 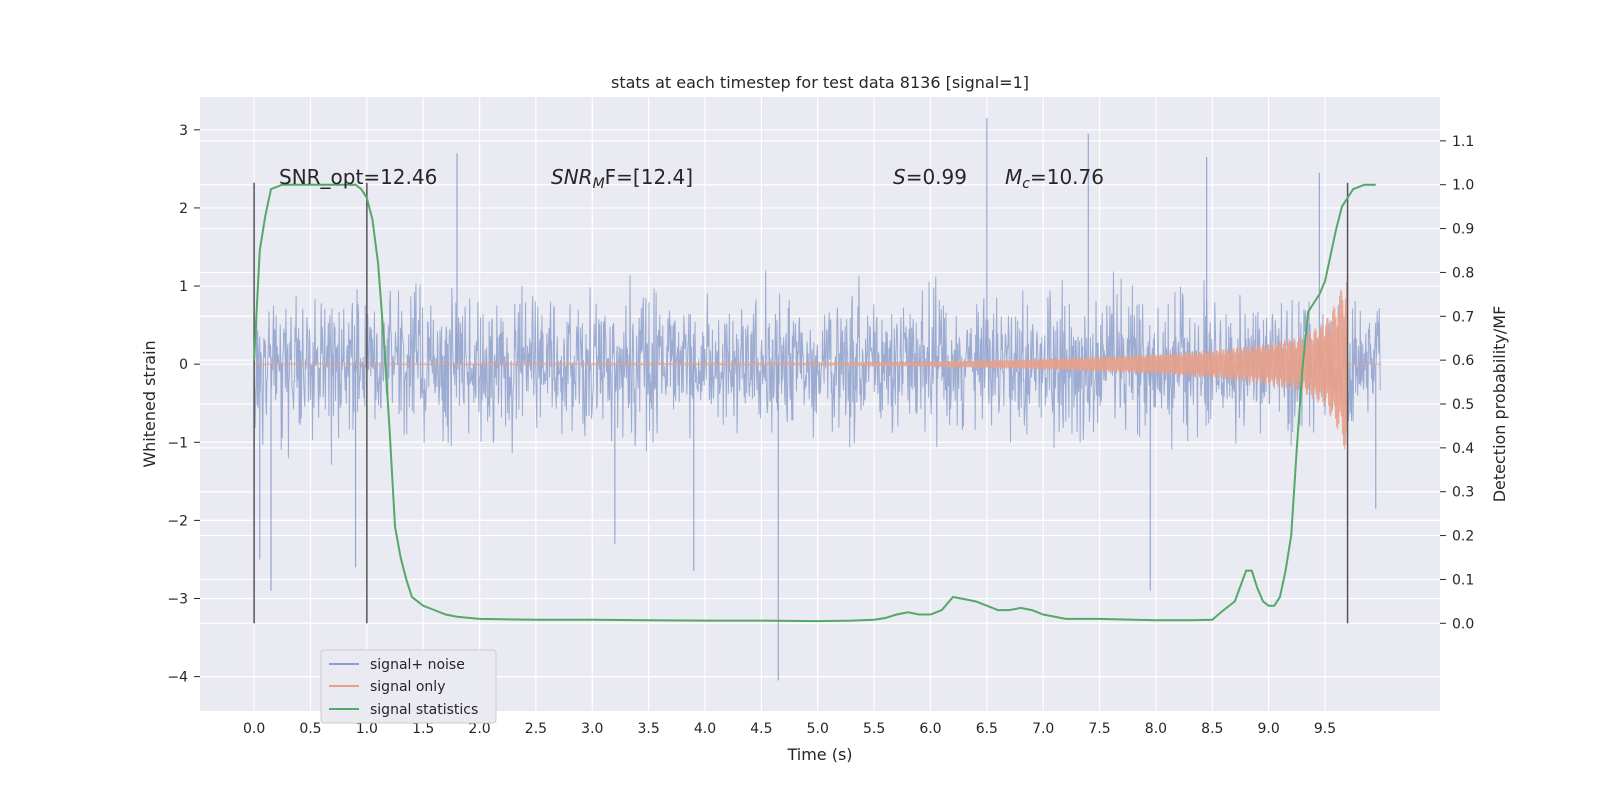 I want to click on y2-tick-label: 0.4, so click(x=1463, y=449).